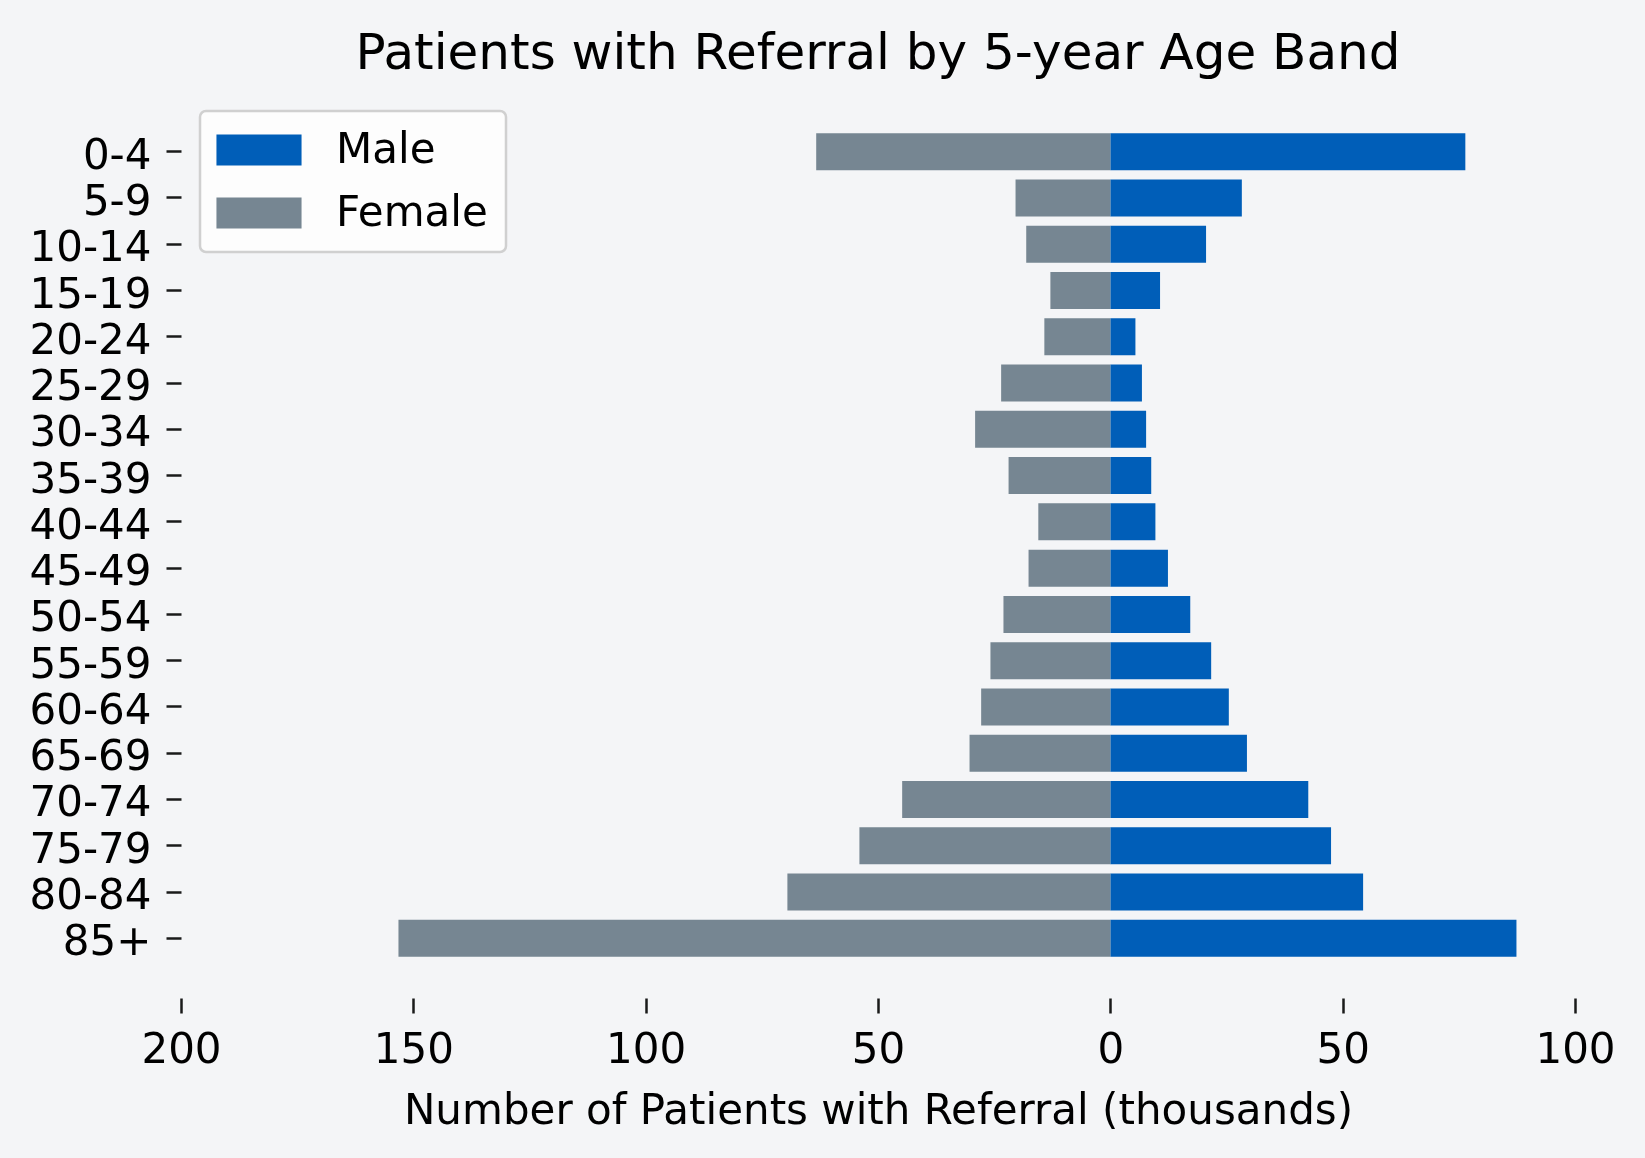 The image size is (1645, 1158). What do you see at coordinates (1111, 1048) in the screenshot?
I see `x-tick-label: 0` at bounding box center [1111, 1048].